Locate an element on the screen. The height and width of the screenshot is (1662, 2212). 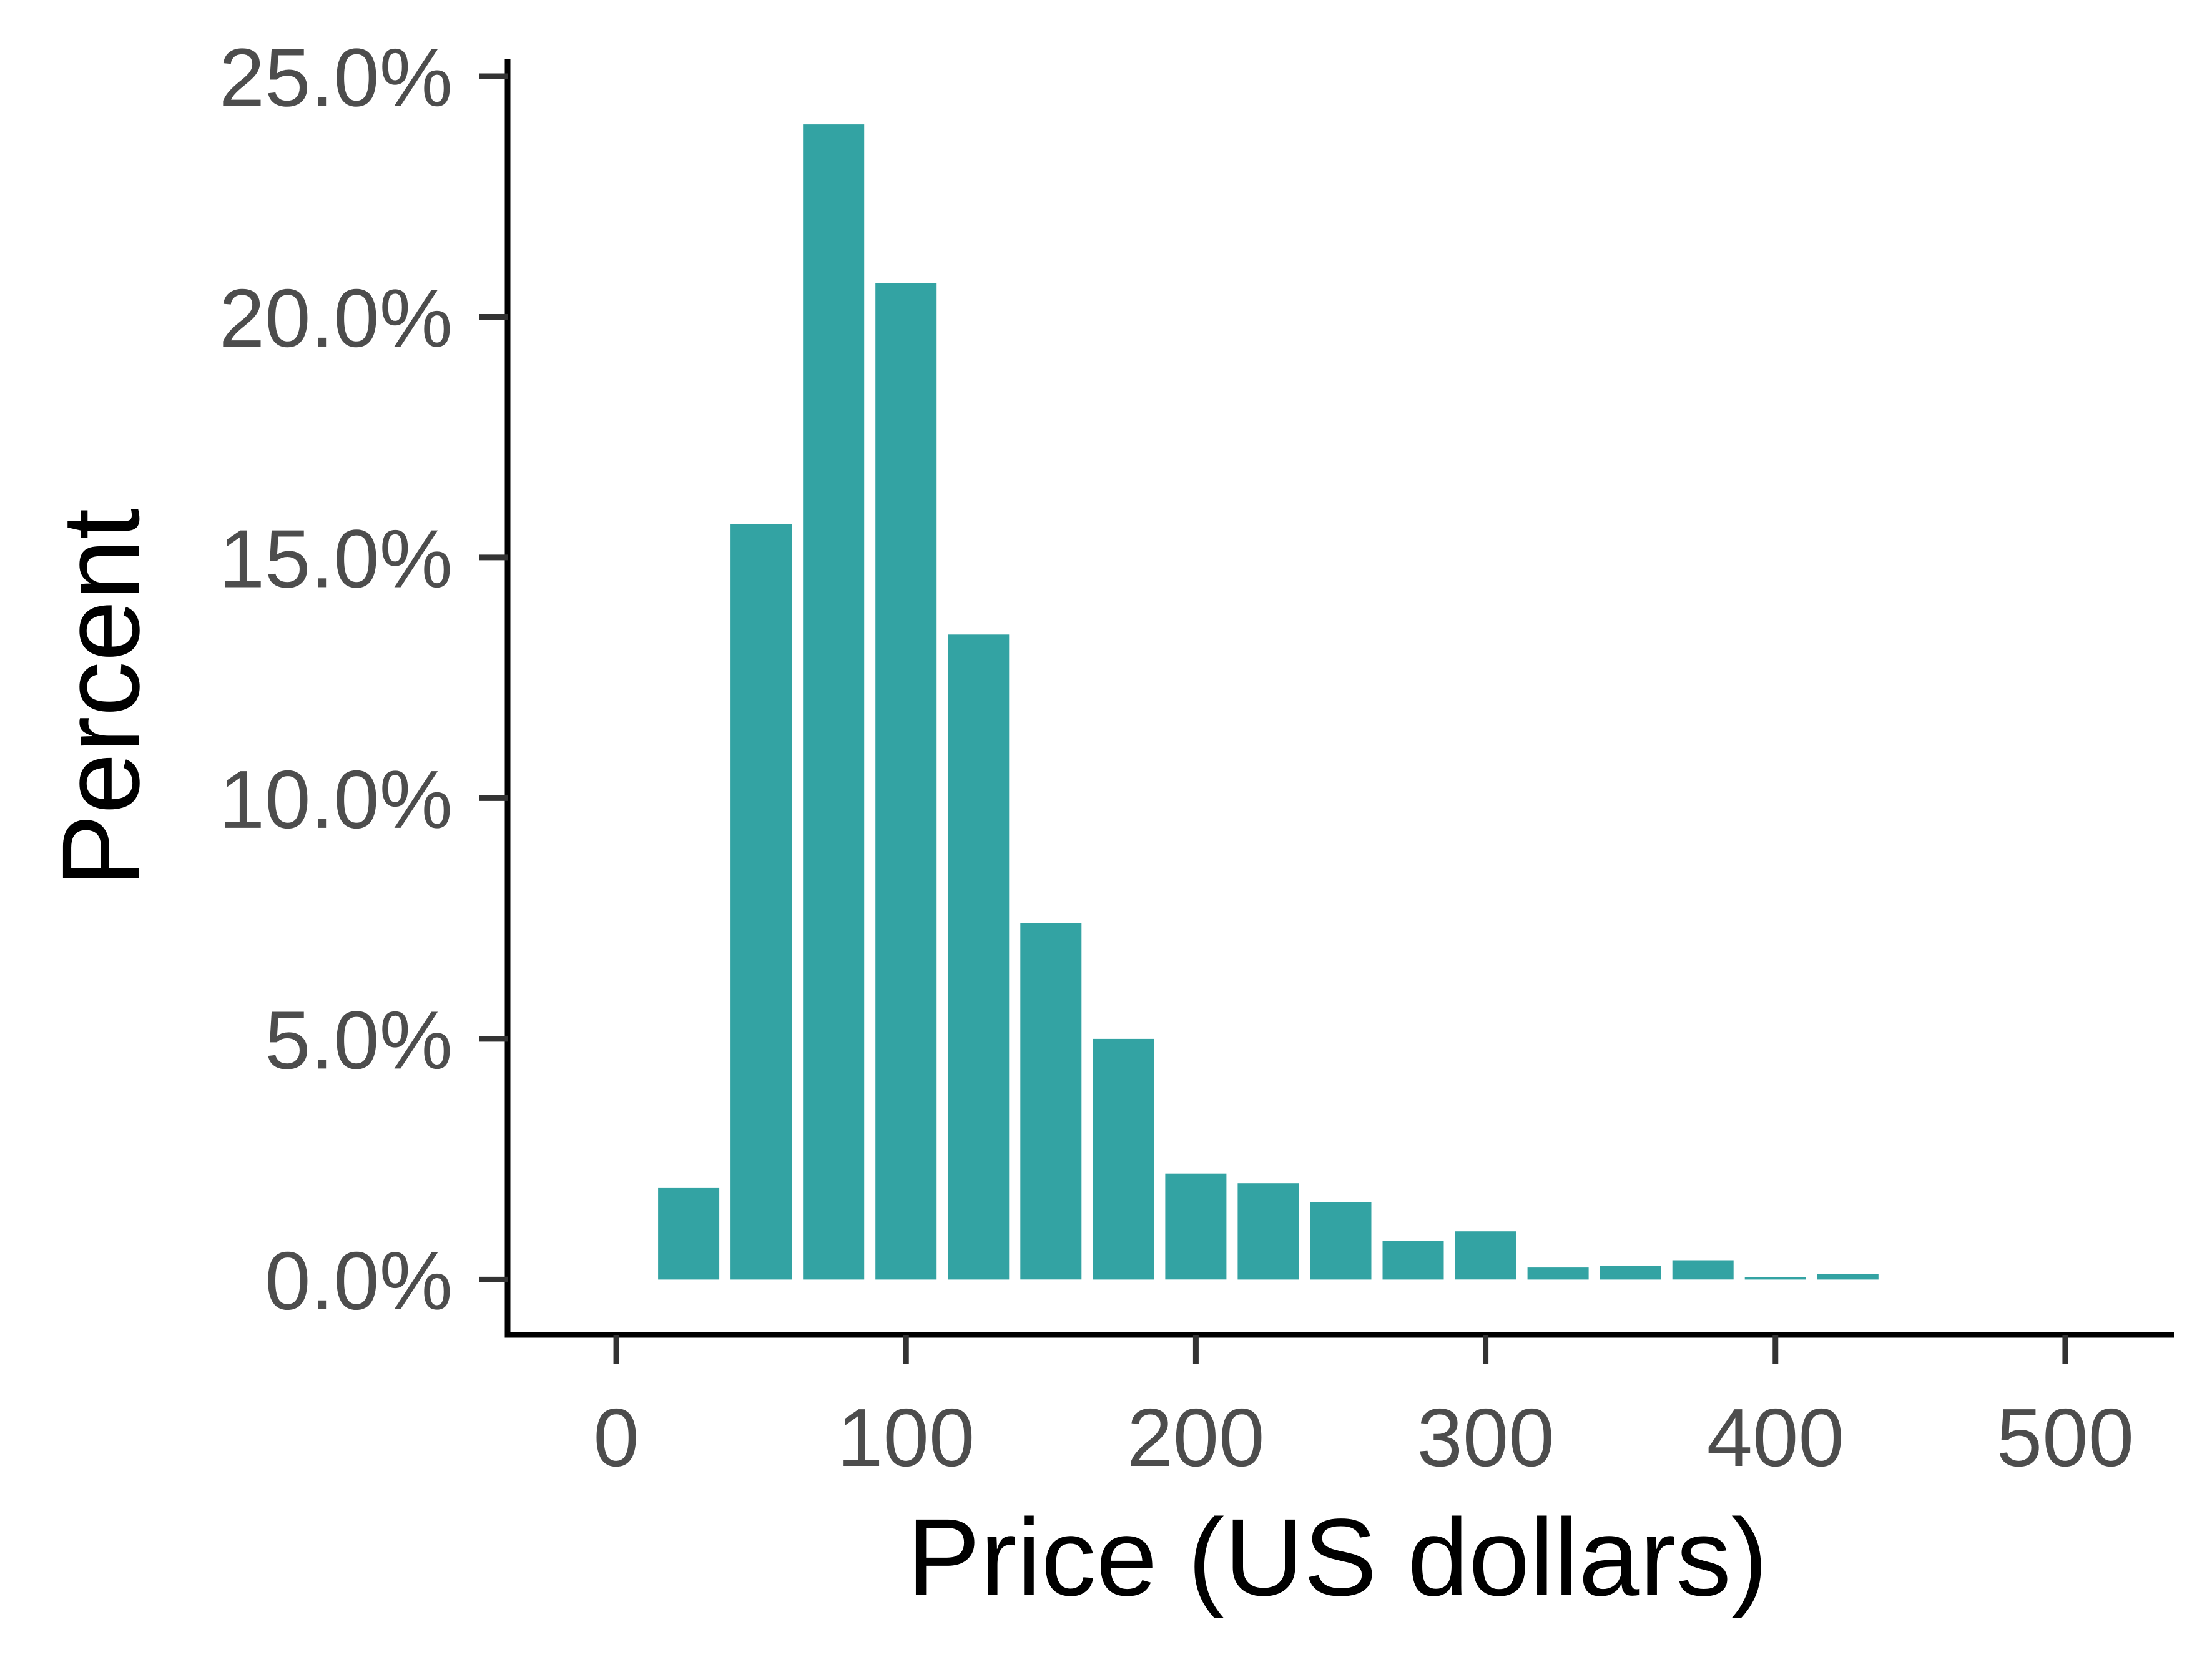
x-tick-label: 500 is located at coordinates (2065, 1437).